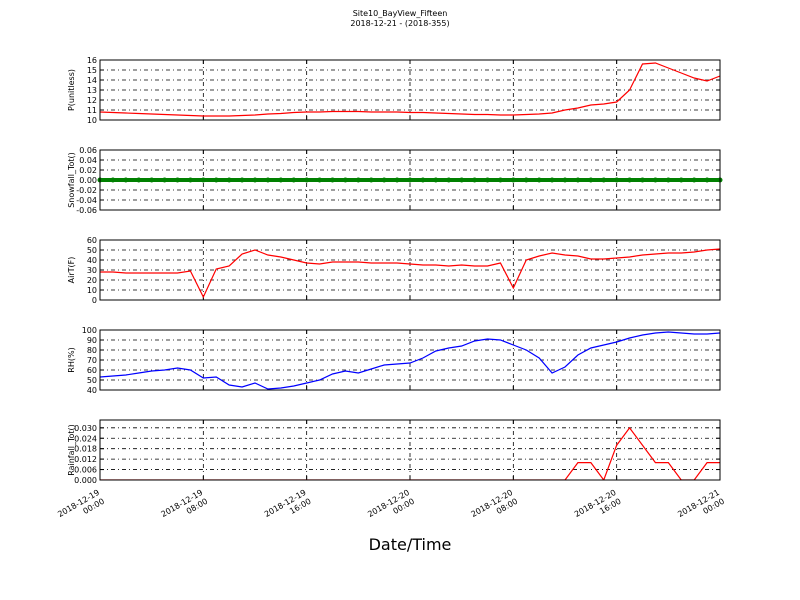 The width and height of the screenshot is (800, 600). I want to click on figure-subtitle: 2018-12-21 - (2018-355), so click(399, 23).